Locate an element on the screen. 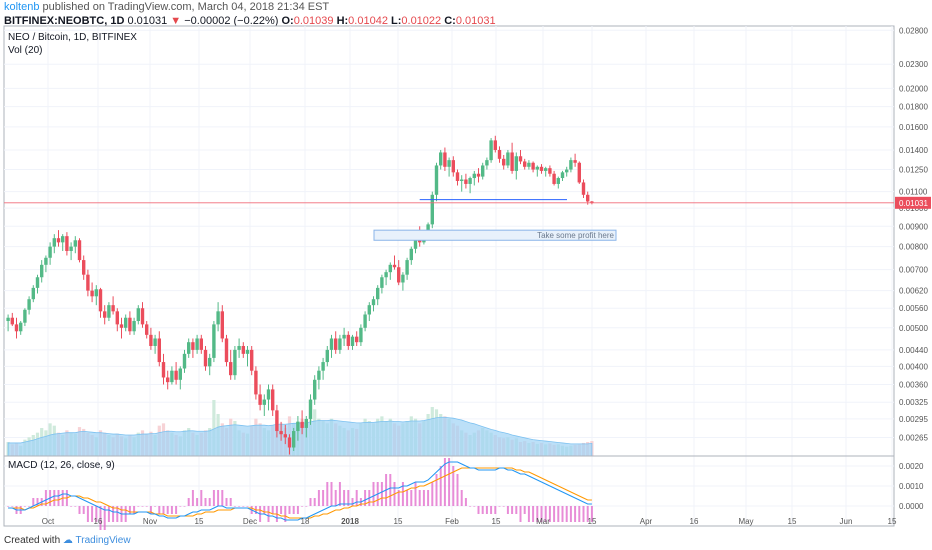 The width and height of the screenshot is (932, 550). last-price-label-bg is located at coordinates (913, 202).